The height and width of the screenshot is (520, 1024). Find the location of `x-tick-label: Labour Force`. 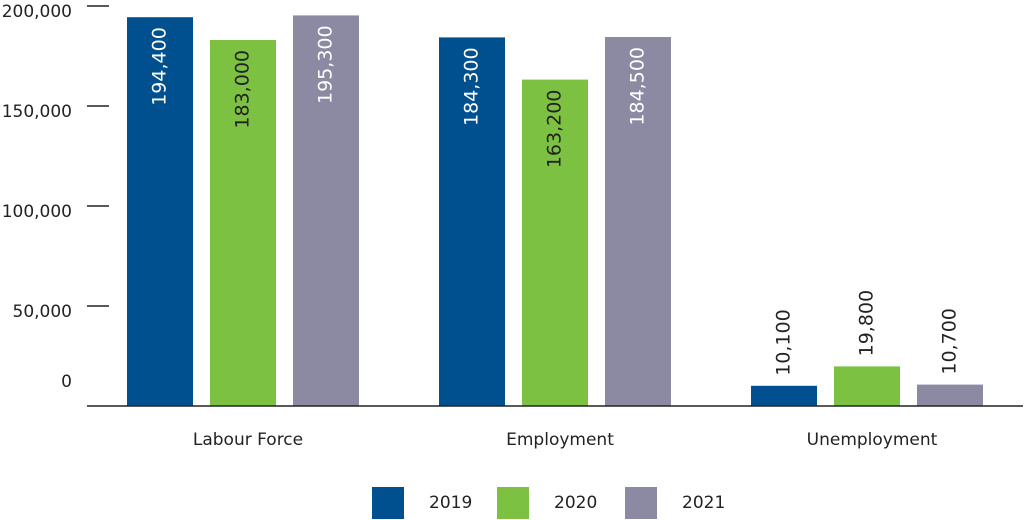

x-tick-label: Labour Force is located at coordinates (248, 440).